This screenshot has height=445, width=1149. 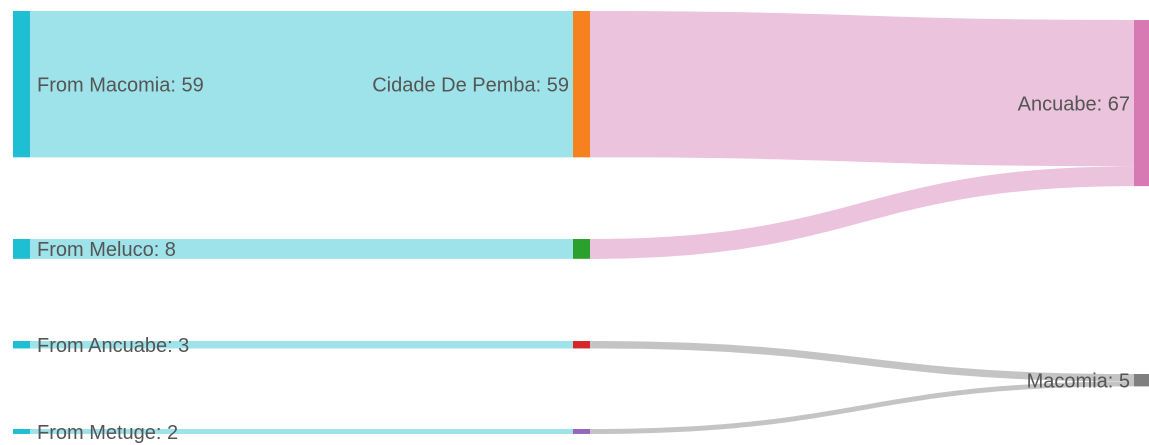 I want to click on node-label: Ancuabe: 67, so click(x=1074, y=104).